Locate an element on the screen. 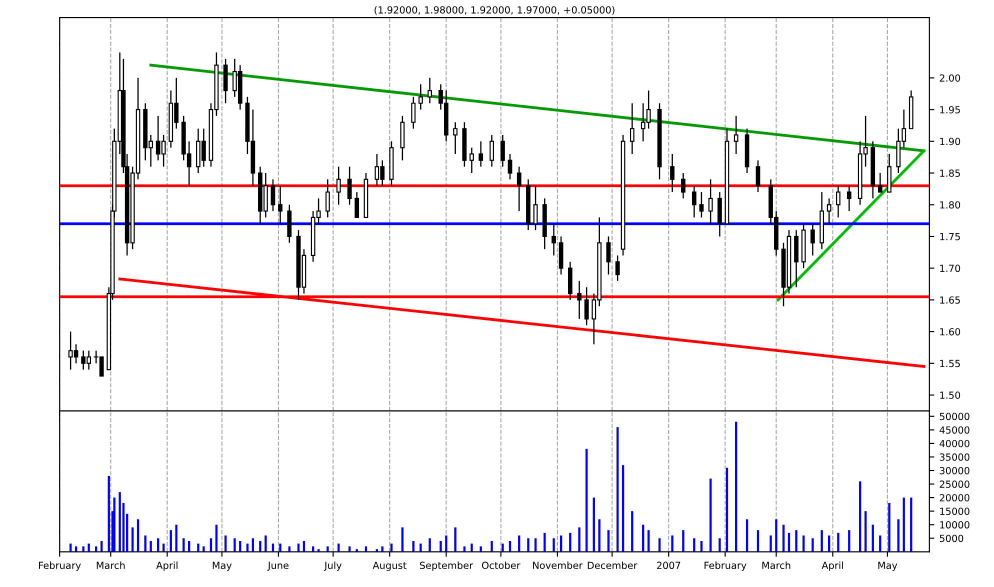  y-tick-label: 2.00 is located at coordinates (950, 78).